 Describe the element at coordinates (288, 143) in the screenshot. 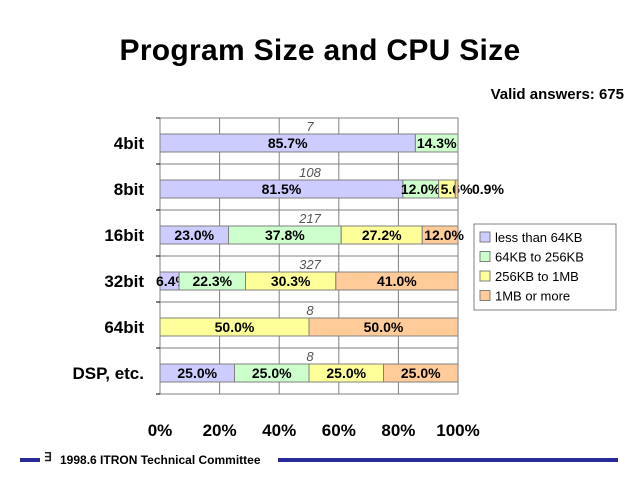

I see `data-label: 85.7%` at that location.